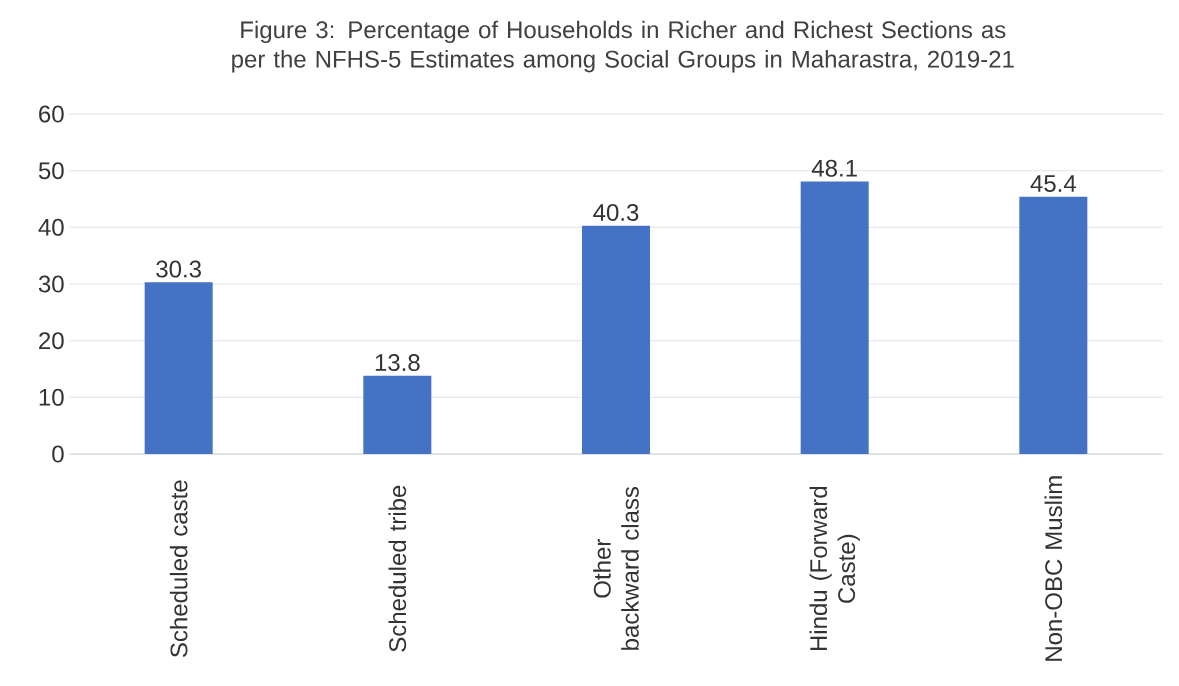  I want to click on y-tick-label: 60, so click(51, 114).